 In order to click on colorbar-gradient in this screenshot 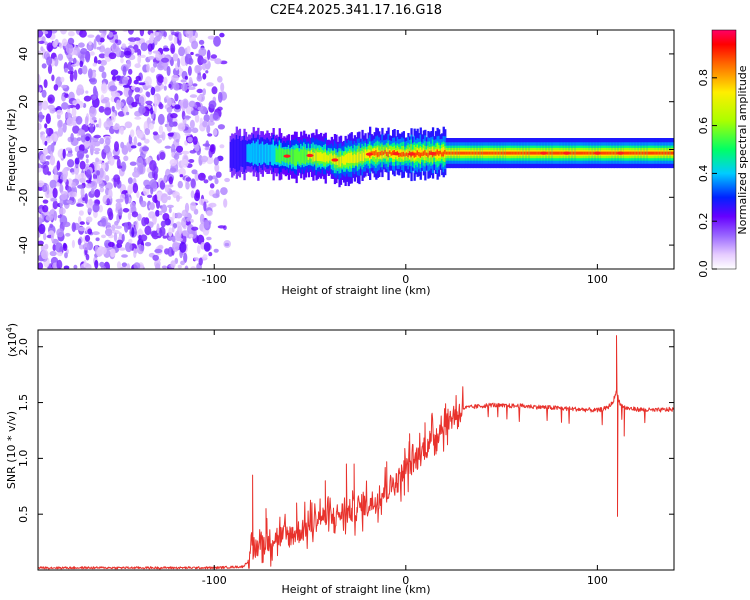, I will do `click(724, 149)`.